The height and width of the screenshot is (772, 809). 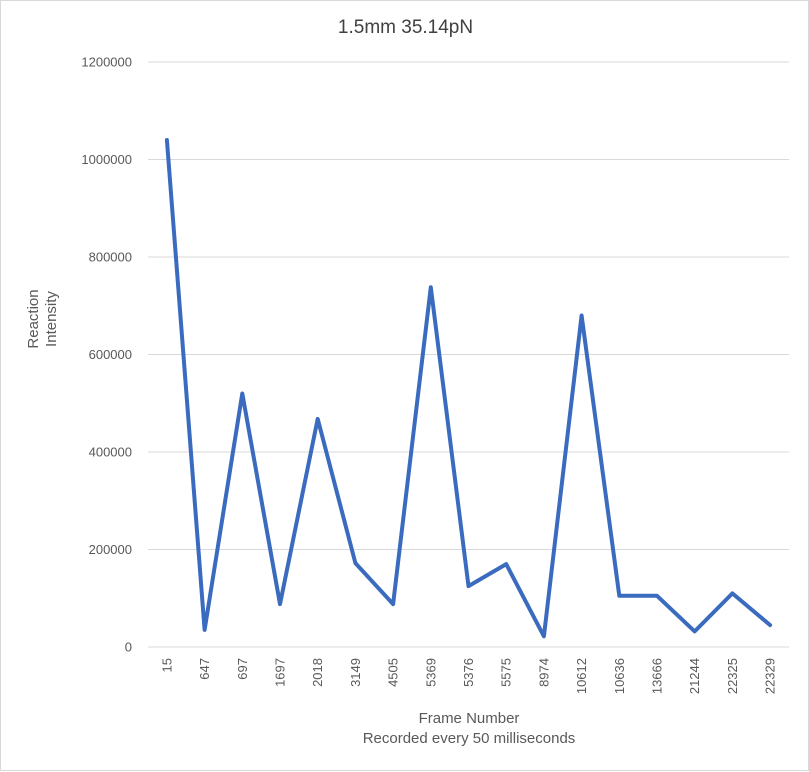 What do you see at coordinates (657, 676) in the screenshot?
I see `x-tick-label: 13666` at bounding box center [657, 676].